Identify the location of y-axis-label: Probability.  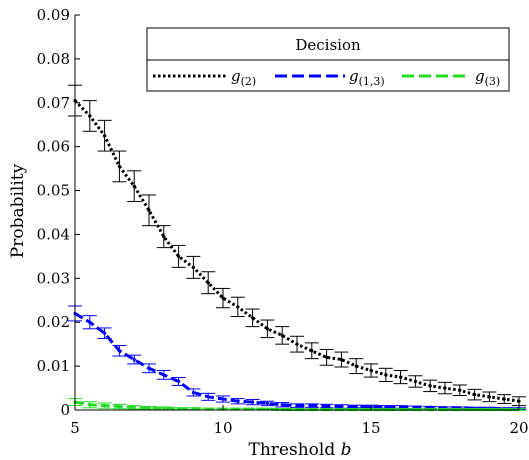
(18, 210).